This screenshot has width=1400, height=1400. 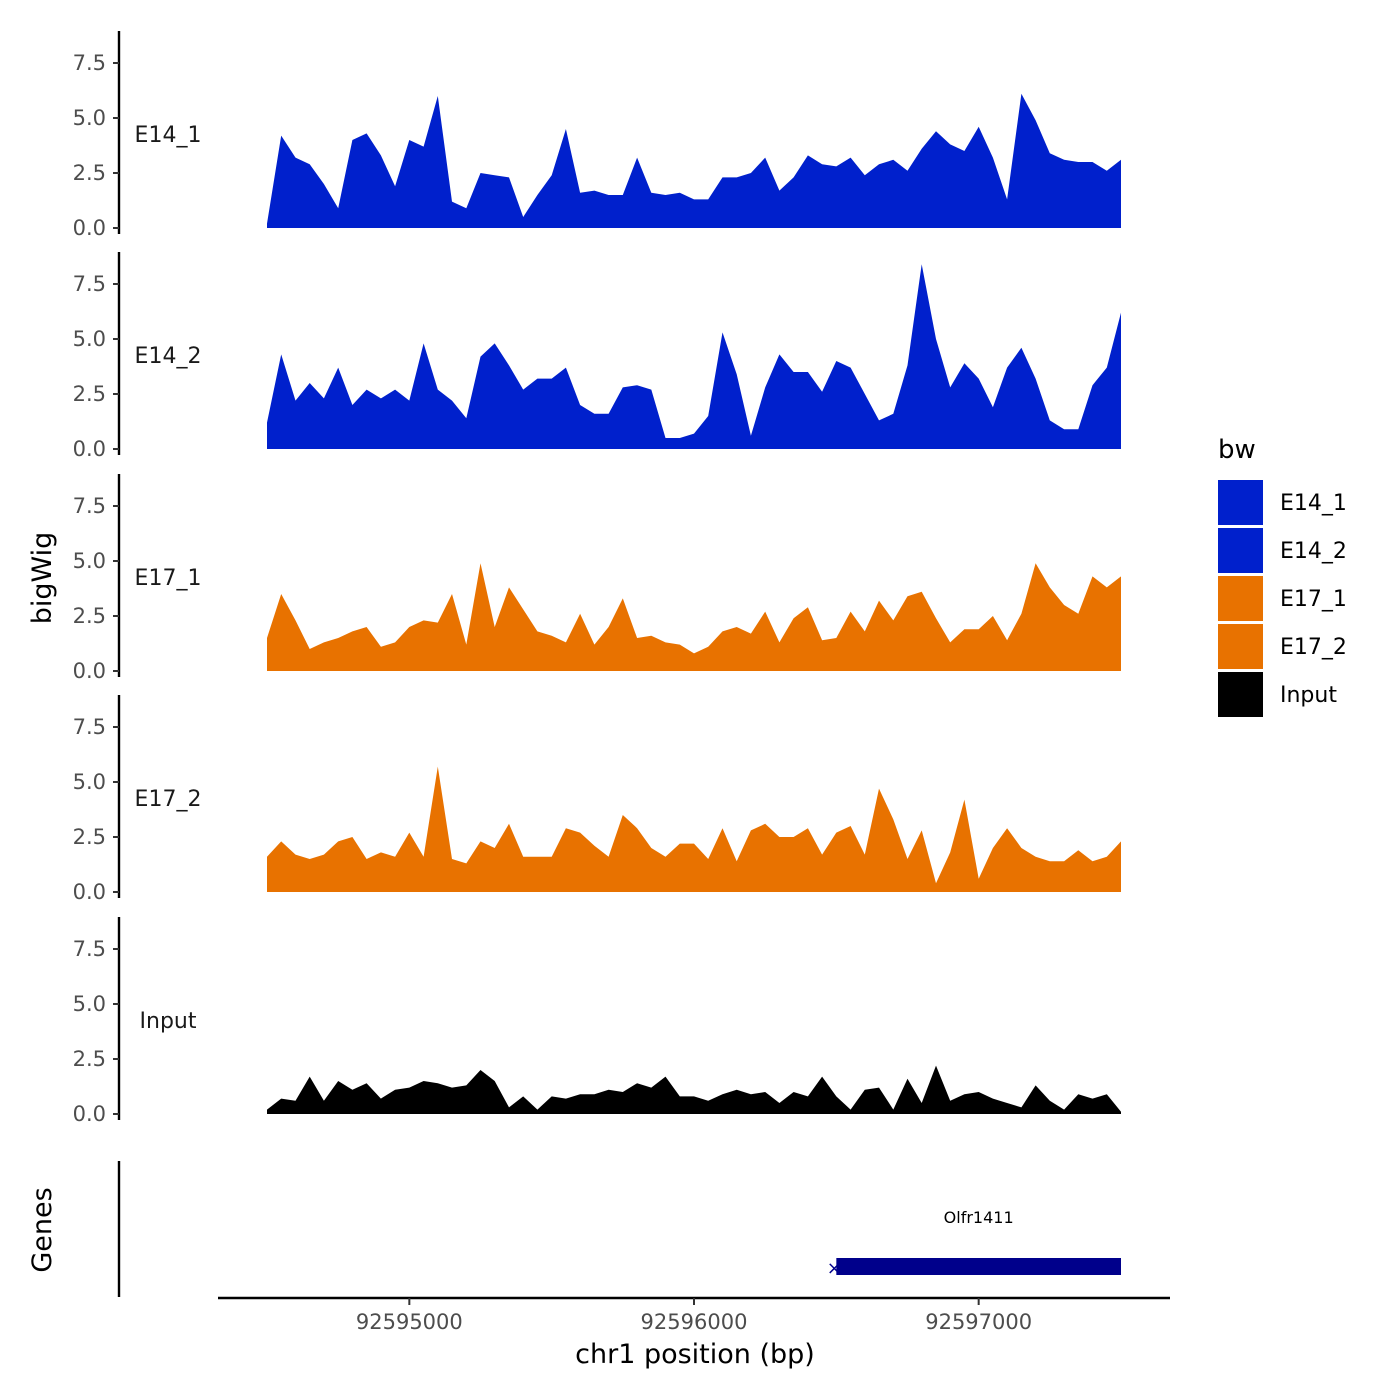 I want to click on legend-label: E17_2, so click(x=1313, y=647).